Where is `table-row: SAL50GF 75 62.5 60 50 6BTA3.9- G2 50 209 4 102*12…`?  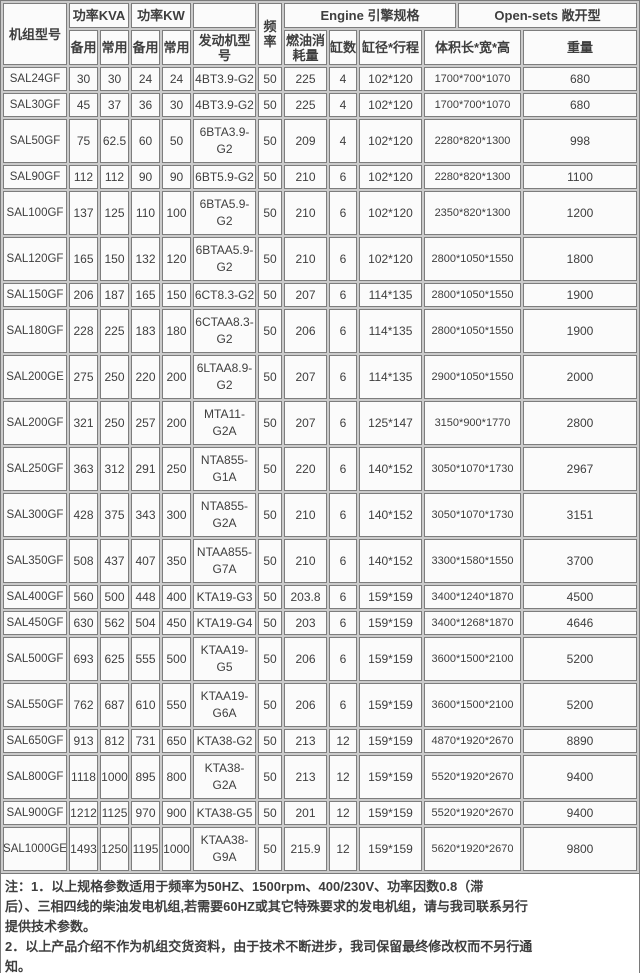
table-row: SAL50GF 75 62.5 60 50 6BTA3.9- G2 50 209 4 102*12… is located at coordinates (320, 141).